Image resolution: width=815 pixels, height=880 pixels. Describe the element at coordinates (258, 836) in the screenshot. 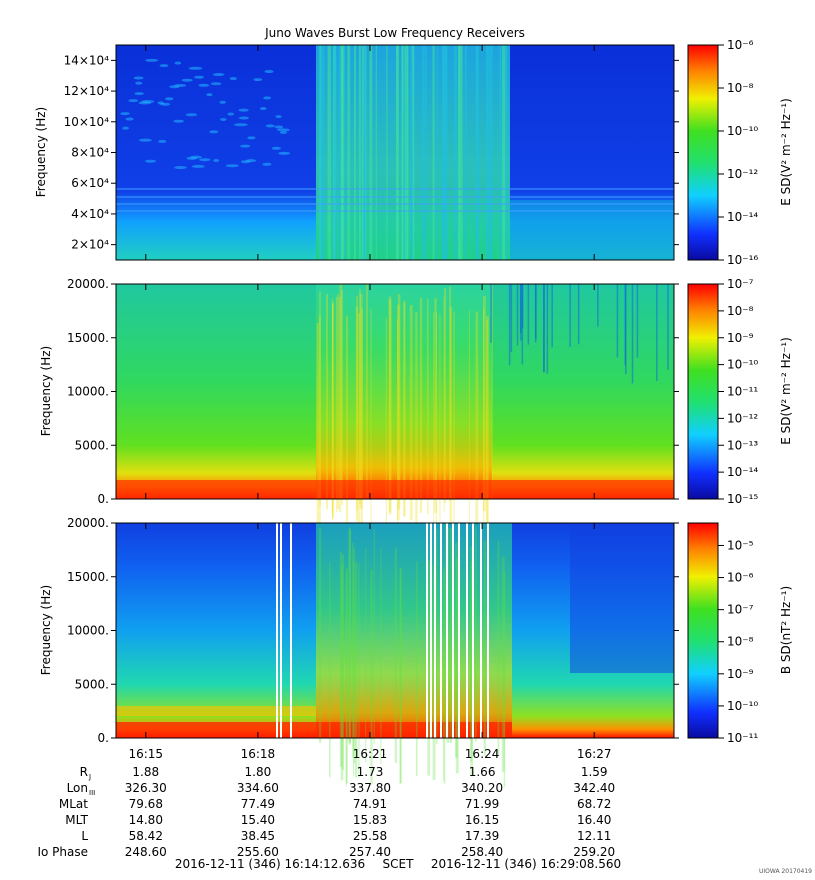

I see `ephemeris-value: 38.45` at that location.